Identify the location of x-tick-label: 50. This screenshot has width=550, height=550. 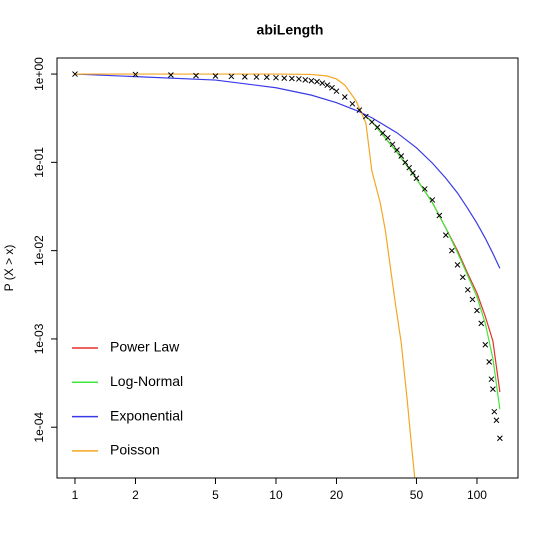
(417, 495).